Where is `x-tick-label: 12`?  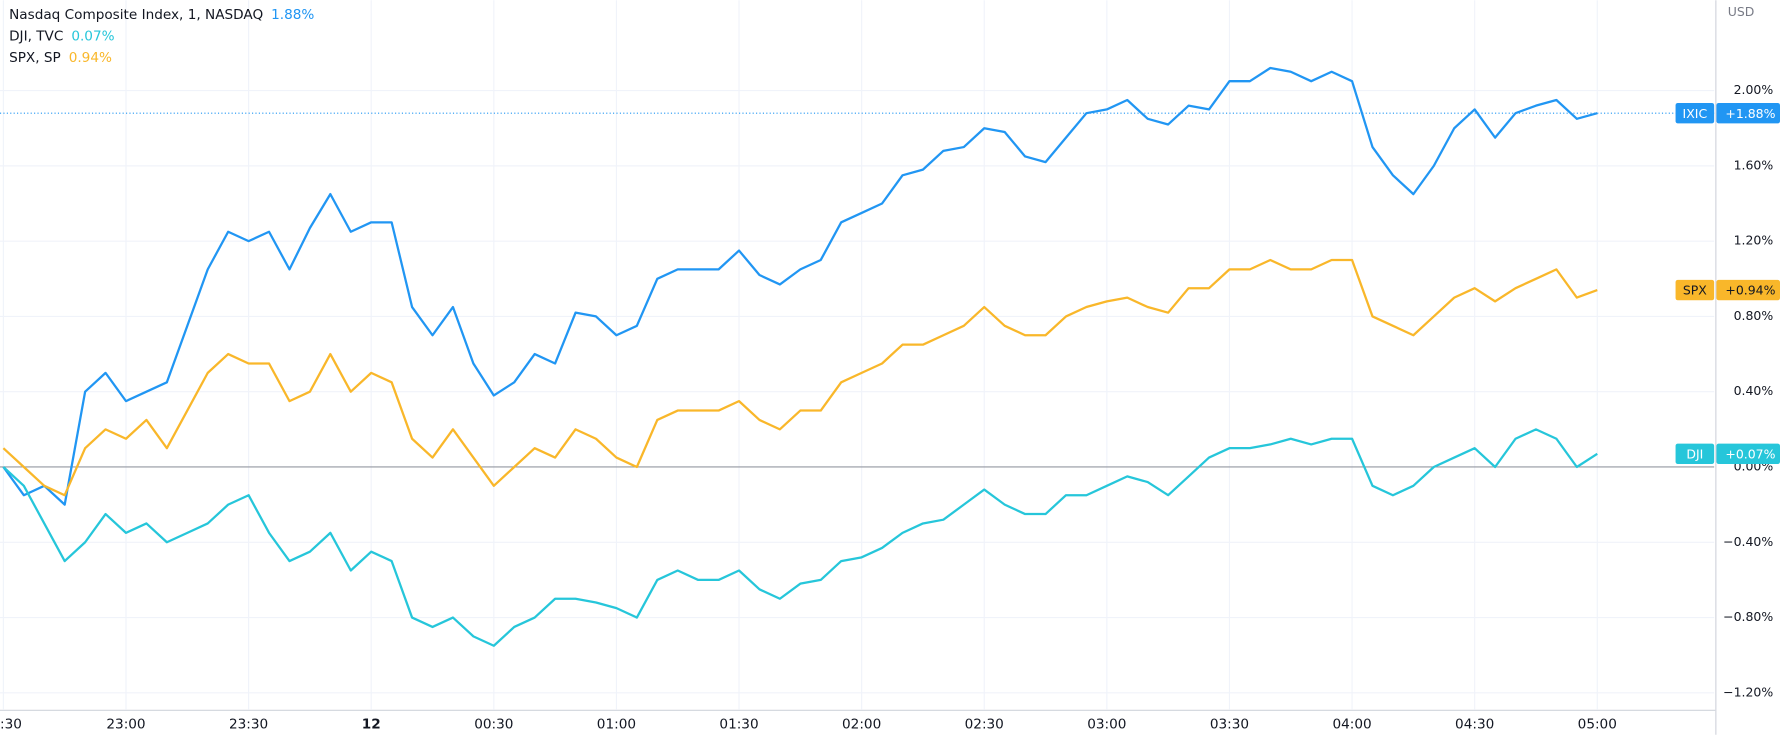 x-tick-label: 12 is located at coordinates (371, 725).